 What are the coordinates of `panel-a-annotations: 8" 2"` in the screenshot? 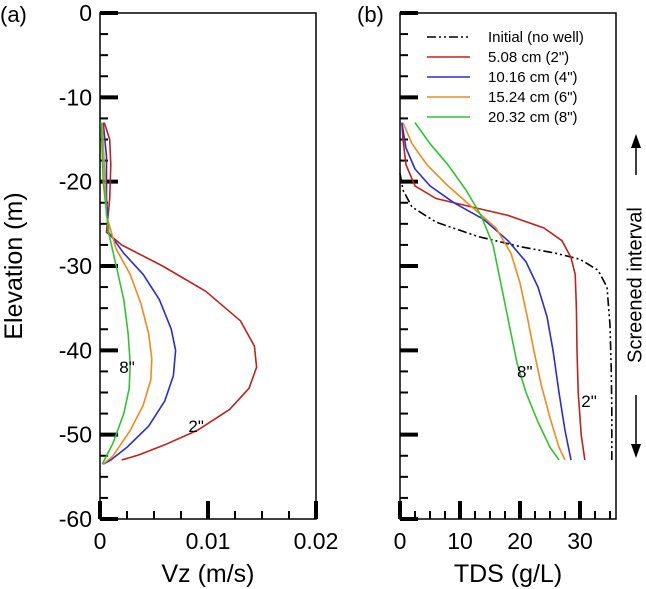 It's located at (161, 397).